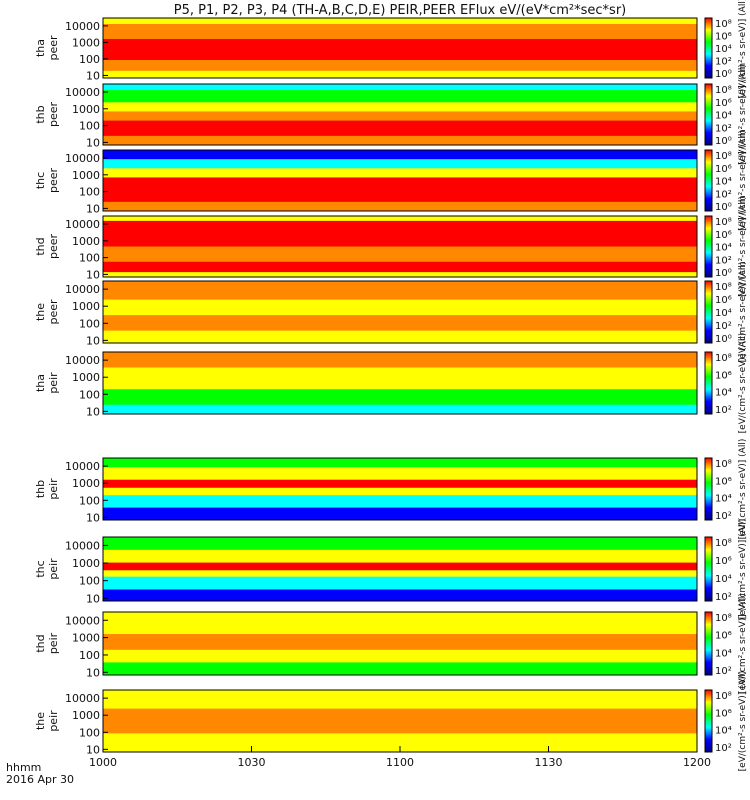  I want to click on x-axis: 1000 1030 1100 1130 1200, so click(400, 757).